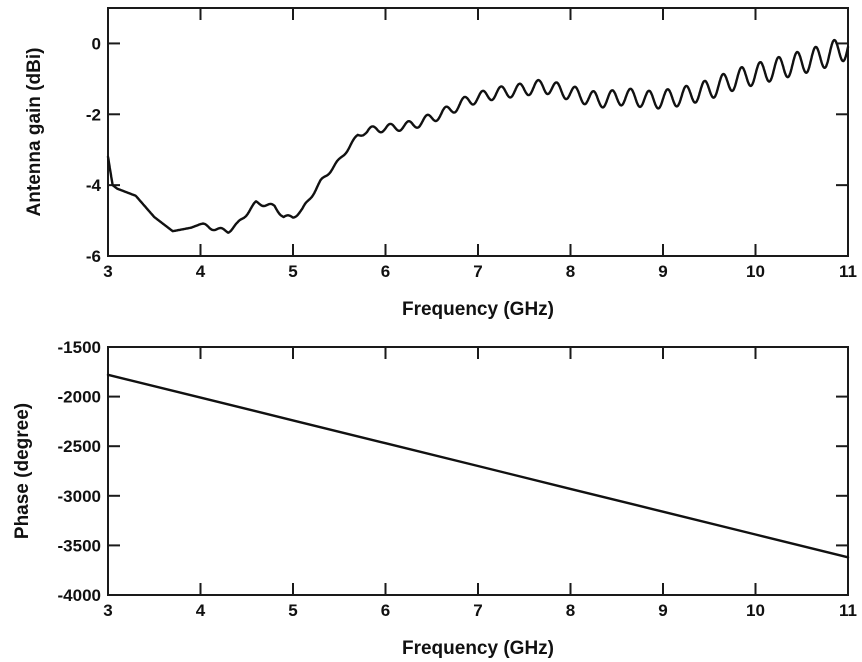 This screenshot has width=862, height=662. I want to click on phase-y-tick-label: -3000, so click(79, 496).